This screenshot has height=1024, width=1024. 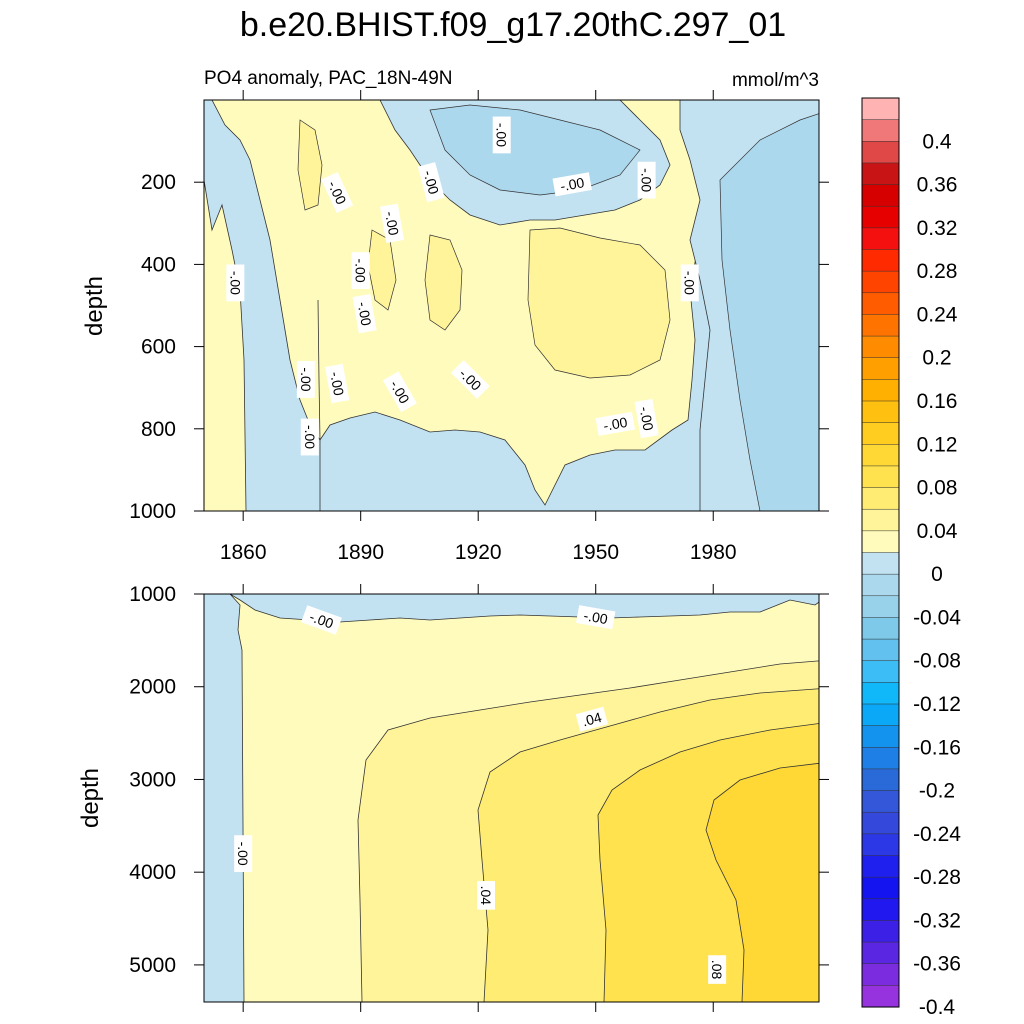 I want to click on colorbar-label: 0.2, so click(x=936, y=358).